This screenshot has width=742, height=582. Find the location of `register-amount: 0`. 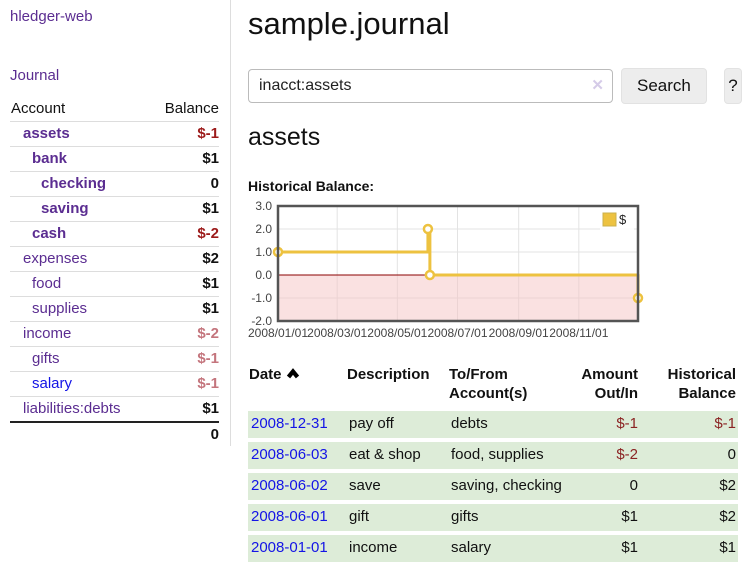

register-amount: 0 is located at coordinates (604, 485).